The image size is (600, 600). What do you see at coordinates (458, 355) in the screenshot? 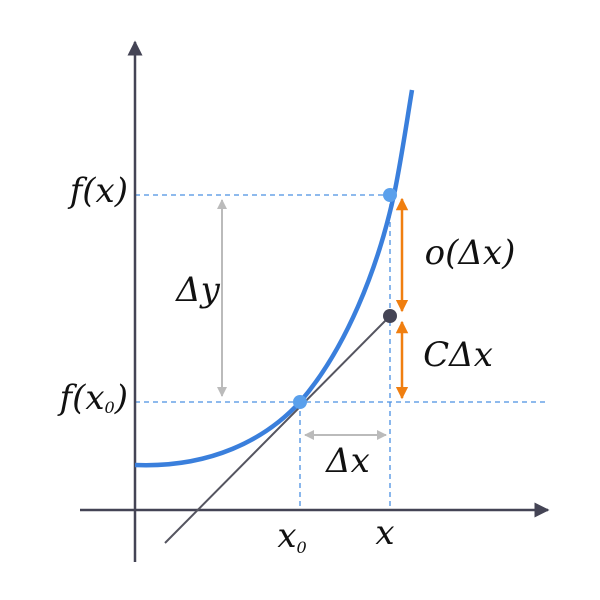
I see `label: CΔx` at bounding box center [458, 355].